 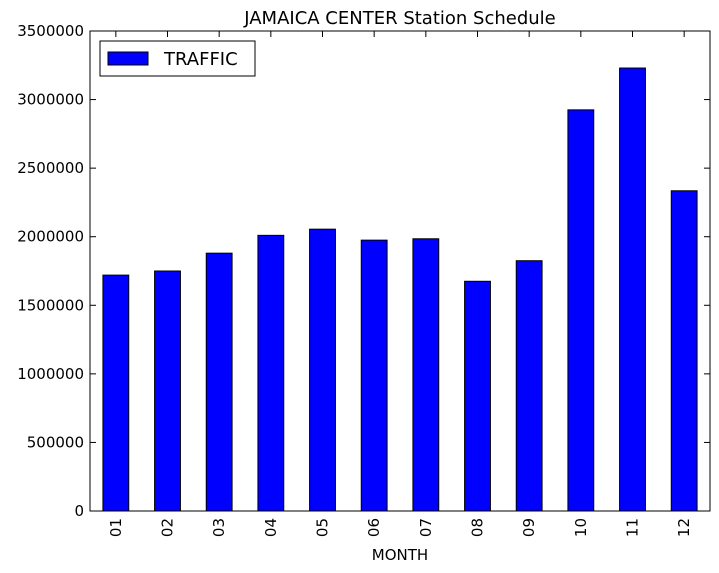 What do you see at coordinates (50, 374) in the screenshot?
I see `y-tick-label: 1000000` at bounding box center [50, 374].